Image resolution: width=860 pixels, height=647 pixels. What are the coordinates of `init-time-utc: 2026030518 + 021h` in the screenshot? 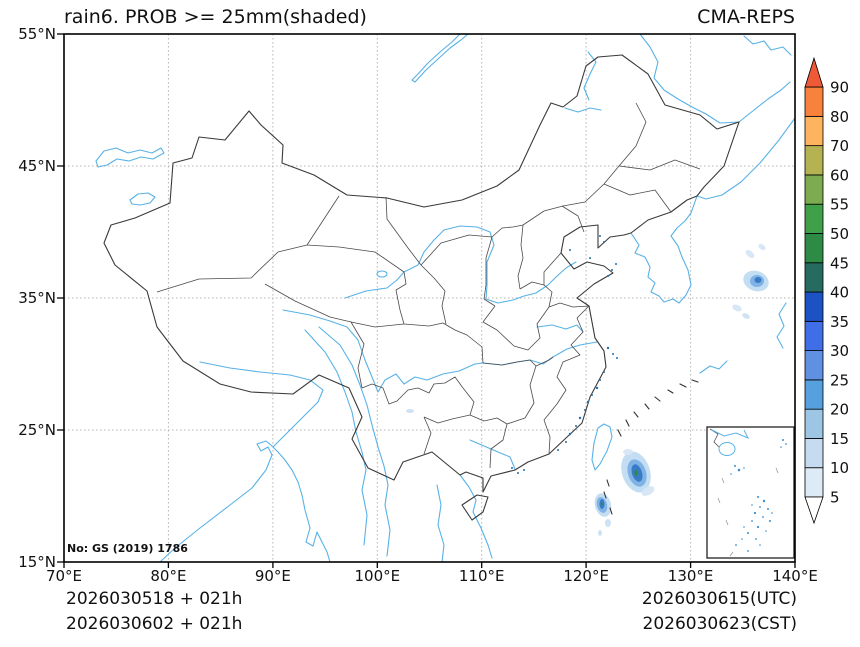 It's located at (154, 599).